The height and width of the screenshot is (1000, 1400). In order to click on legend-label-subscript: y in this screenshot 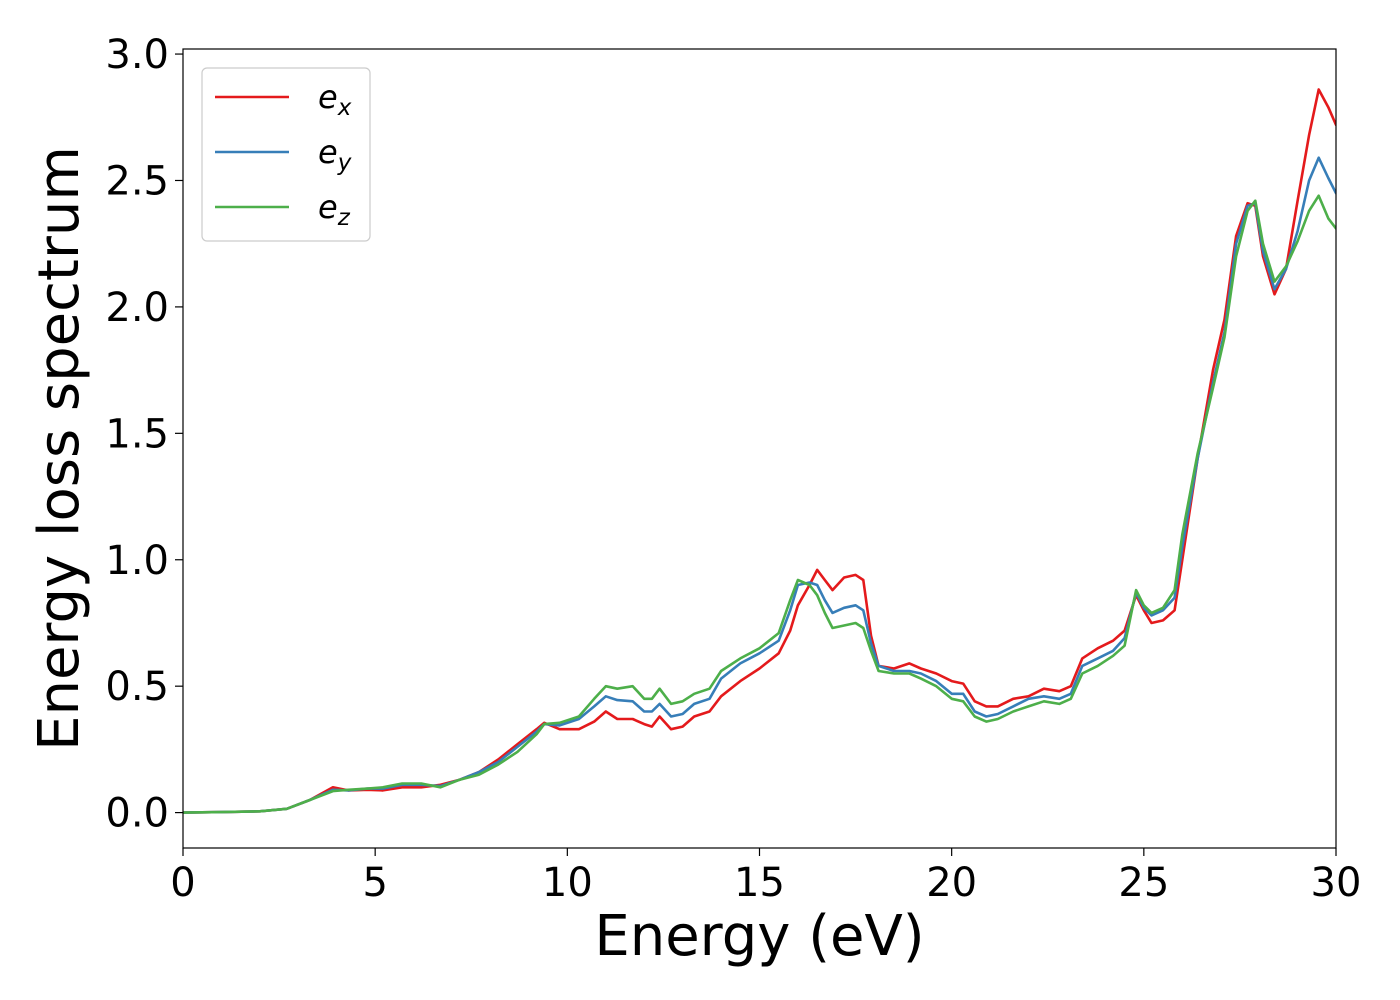, I will do `click(344, 163)`.